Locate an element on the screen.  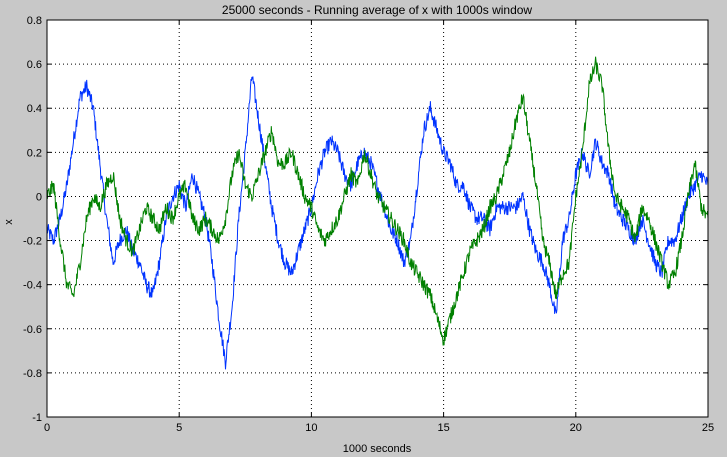
y-tick-label: 0.2 is located at coordinates (34, 153).